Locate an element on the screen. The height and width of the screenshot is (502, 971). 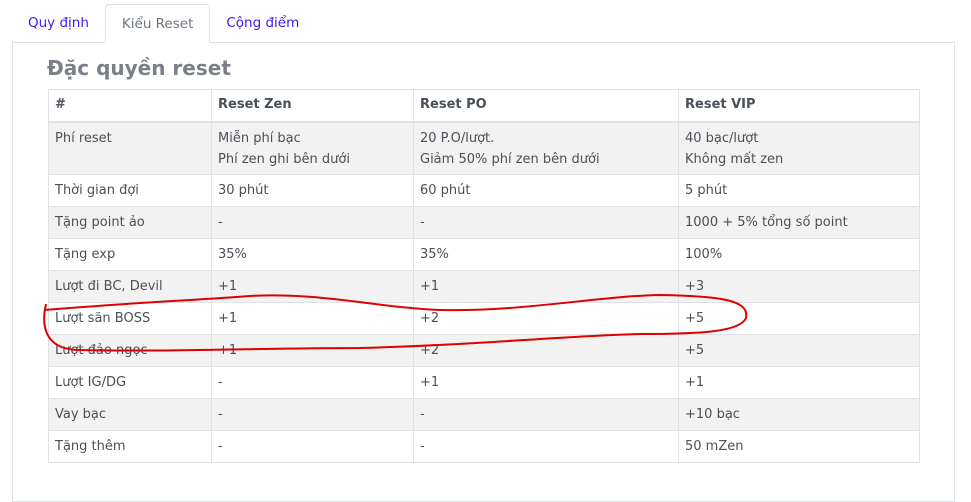
table-row: Lượt đảo ngọc +1 +2 +5 is located at coordinates (484, 350).